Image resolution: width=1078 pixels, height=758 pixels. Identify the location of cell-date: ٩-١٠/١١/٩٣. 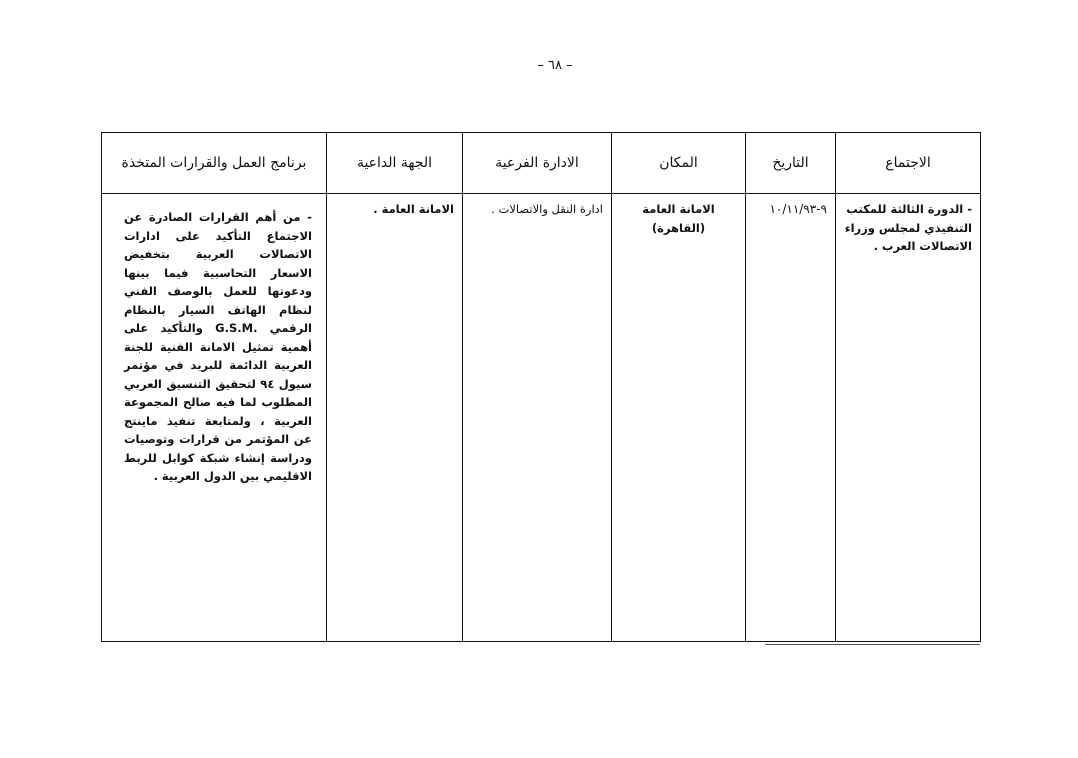
(790, 417).